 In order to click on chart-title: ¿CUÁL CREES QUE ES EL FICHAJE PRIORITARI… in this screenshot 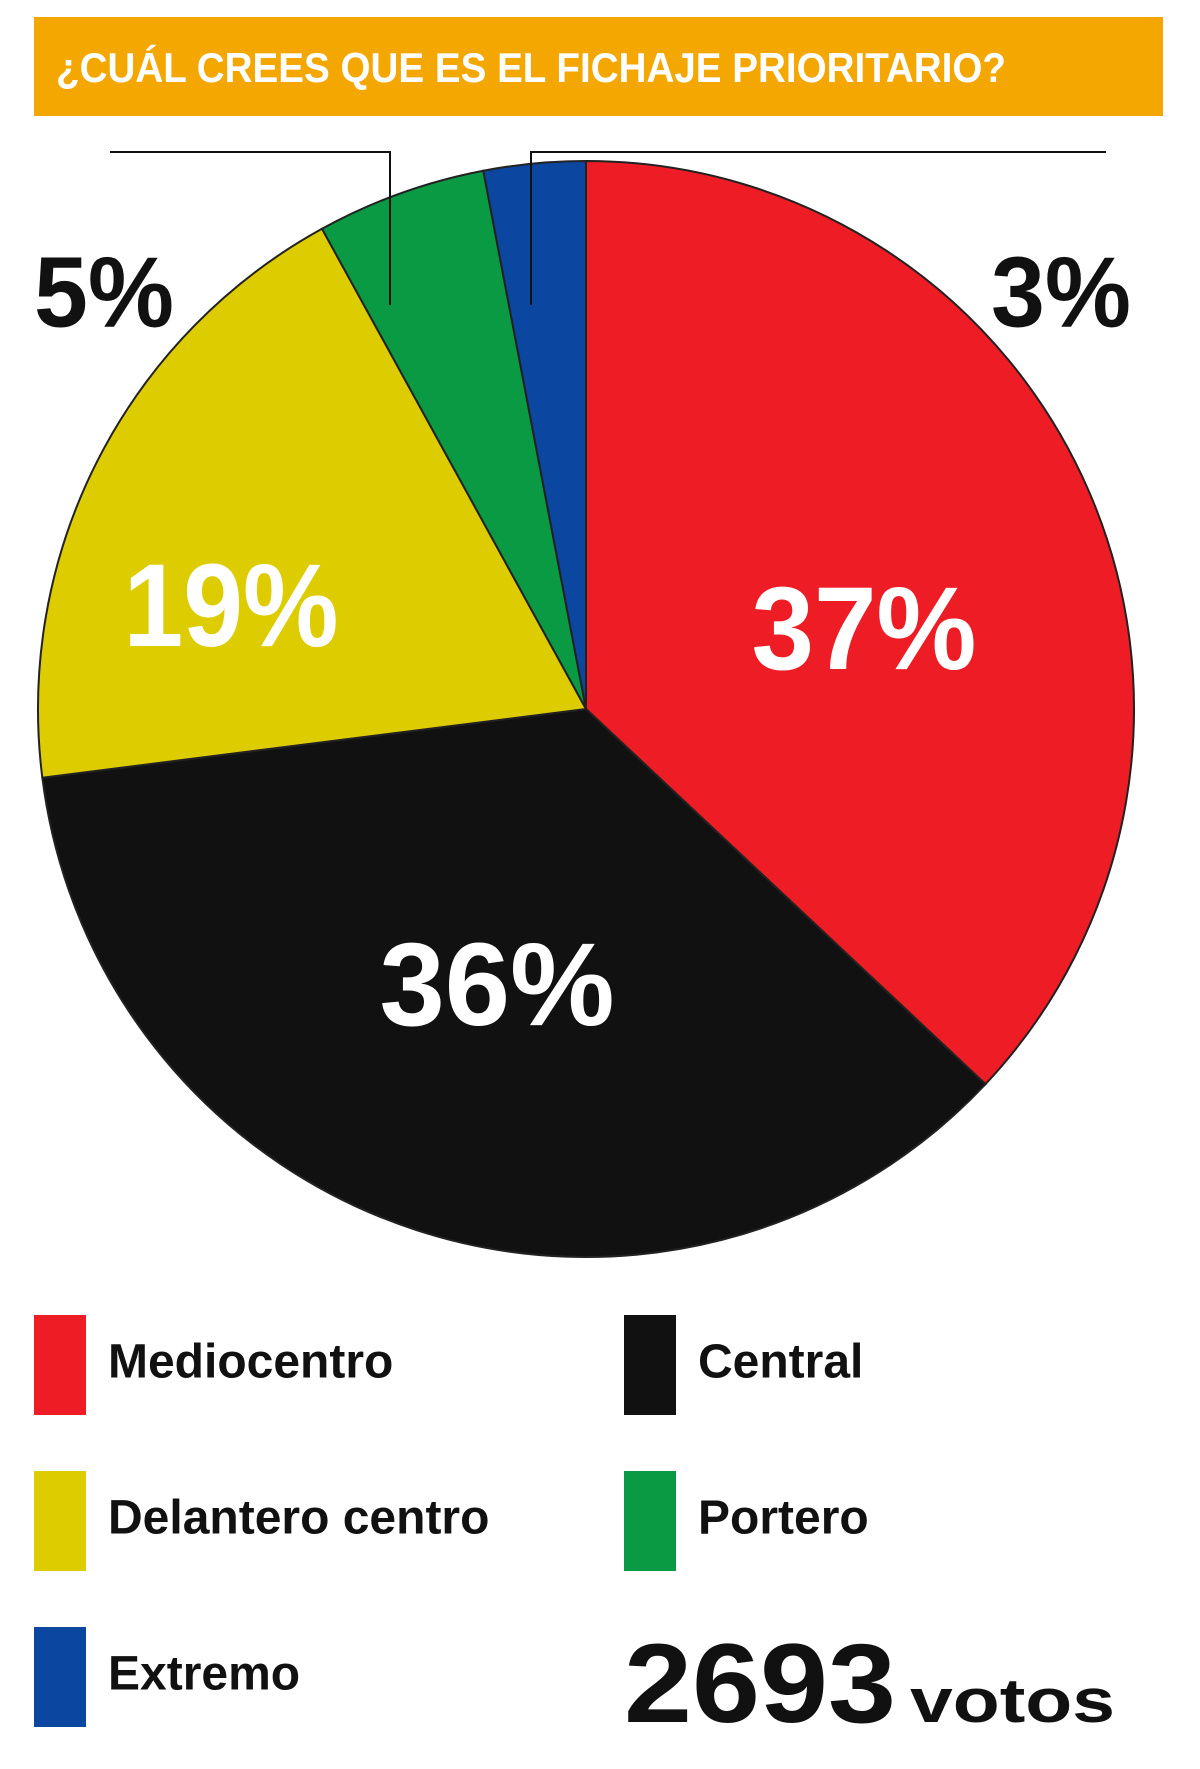, I will do `click(531, 67)`.